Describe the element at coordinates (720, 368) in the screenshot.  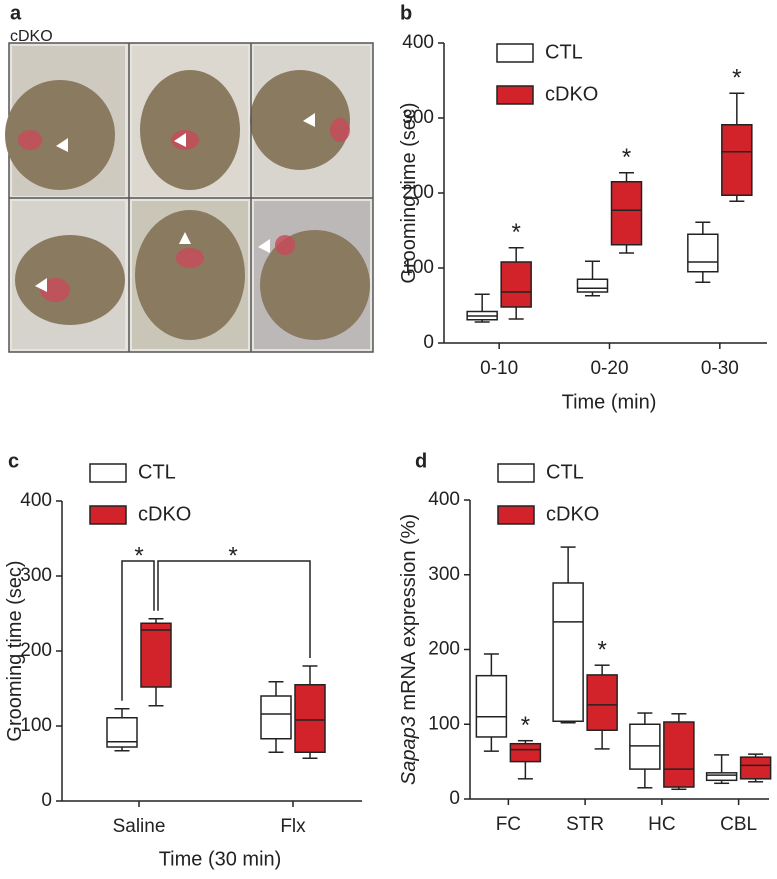
I see `x-tick-label: 0-30` at that location.